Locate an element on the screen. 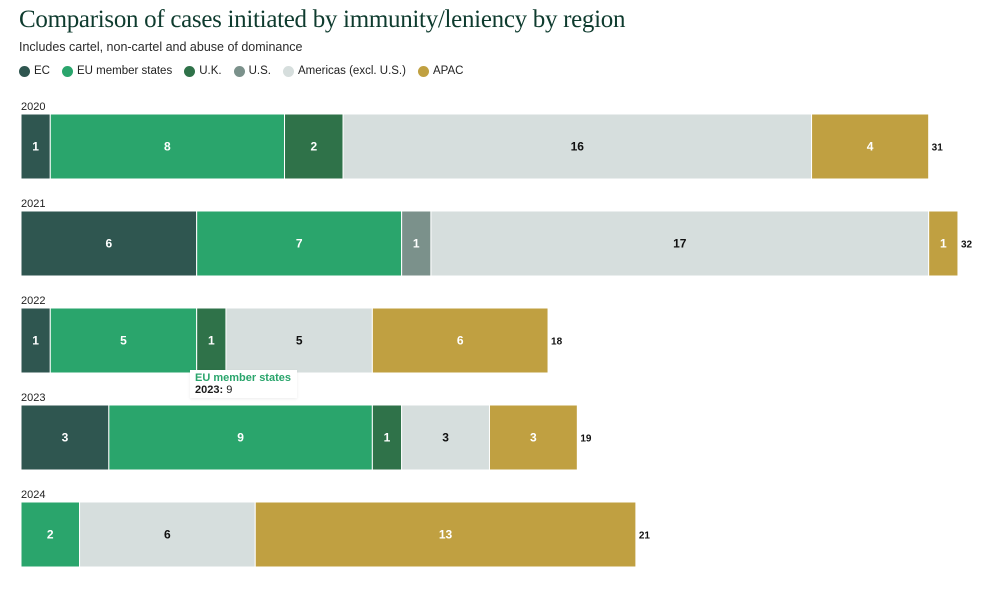 This screenshot has height=589, width=1000. legend-item: APAC is located at coordinates (440, 71).